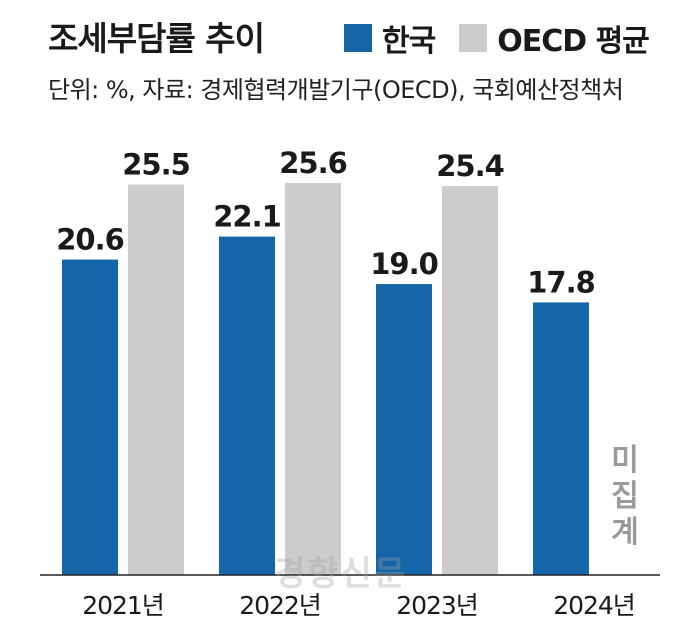 This screenshot has height=626, width=700. I want to click on data-label-oecd-1: 25.6, so click(313, 163).